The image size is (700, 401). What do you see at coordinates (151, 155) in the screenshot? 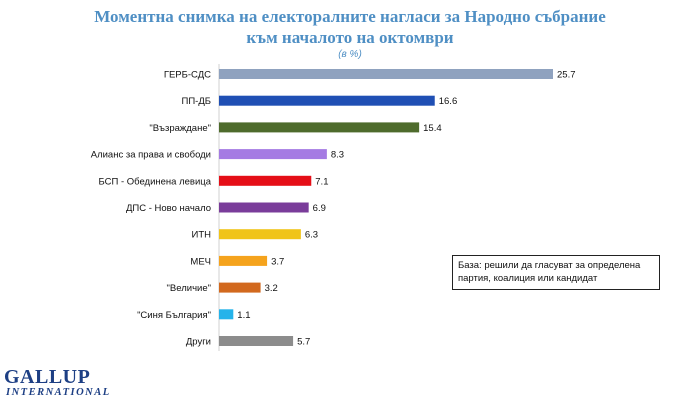
I see `category-label: Алианс за права и свободи` at bounding box center [151, 155].